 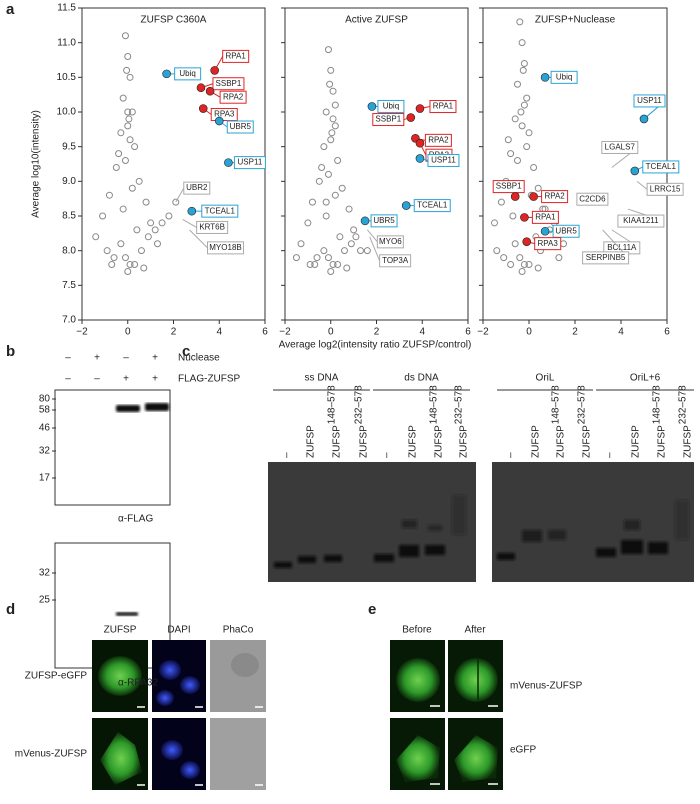 What do you see at coordinates (69, 285) in the screenshot?
I see `y-tick-label: 7.5` at bounding box center [69, 285].